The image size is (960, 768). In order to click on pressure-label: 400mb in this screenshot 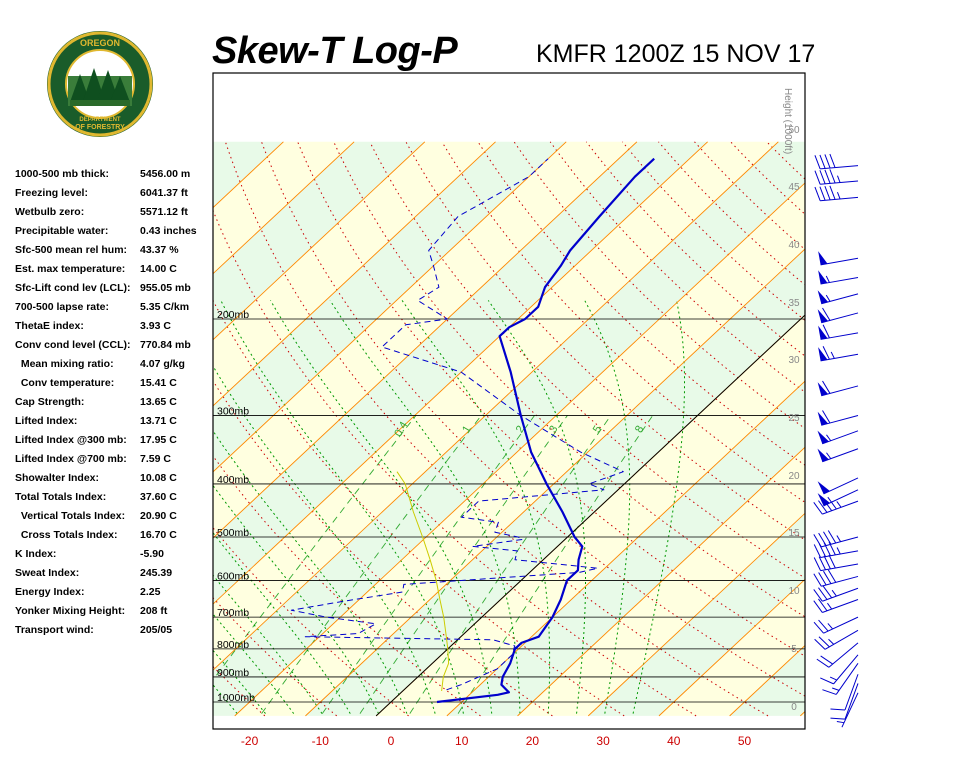, I will do `click(233, 480)`.